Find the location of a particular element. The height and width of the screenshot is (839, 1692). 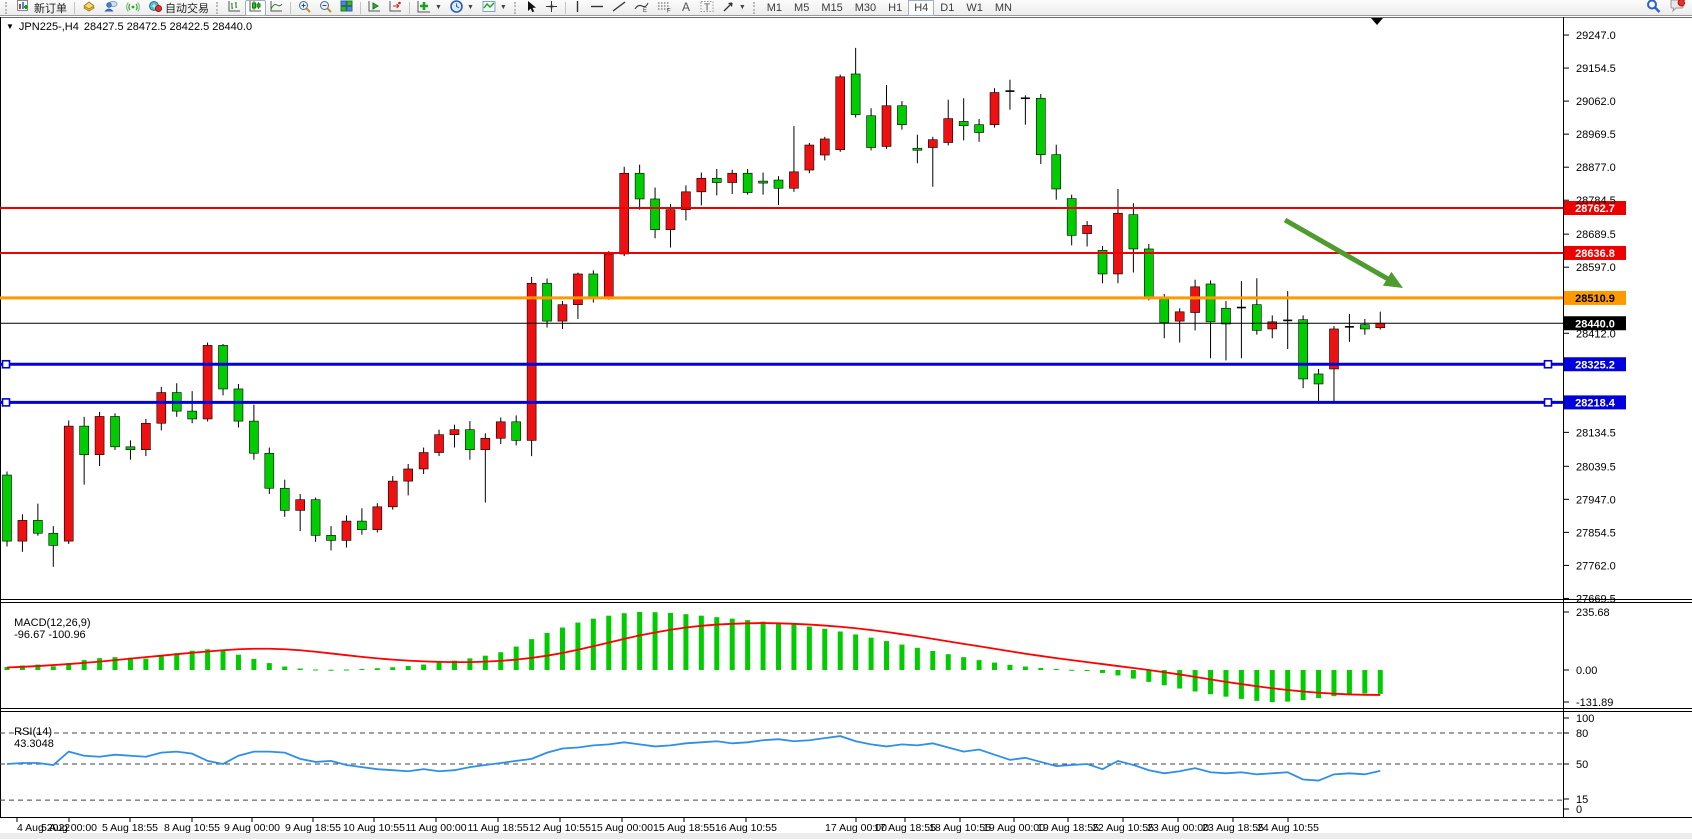

text-tool-button: A is located at coordinates (686, 8).